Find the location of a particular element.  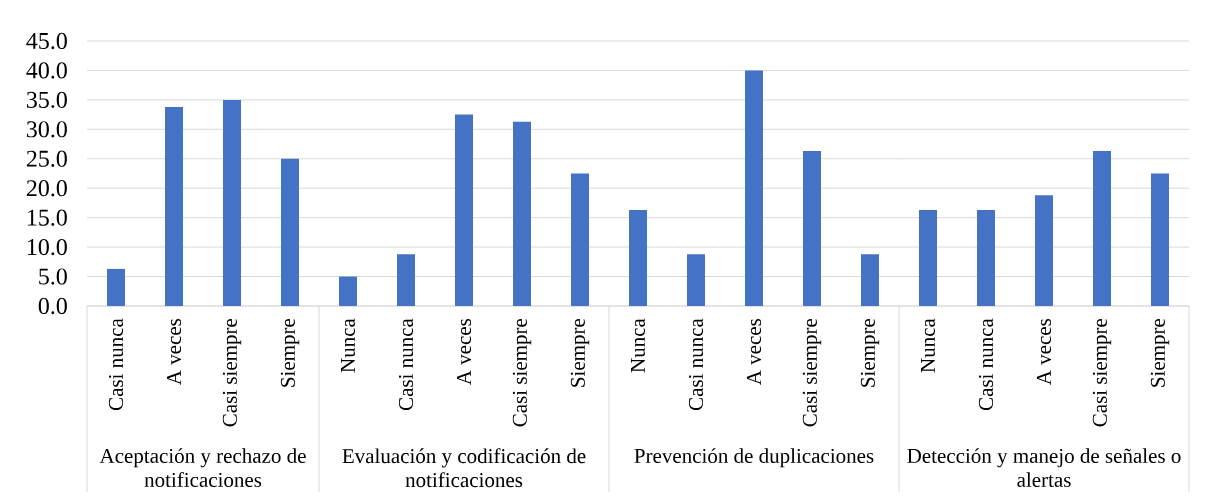

y-tick-label: 45.0 is located at coordinates (46, 41).